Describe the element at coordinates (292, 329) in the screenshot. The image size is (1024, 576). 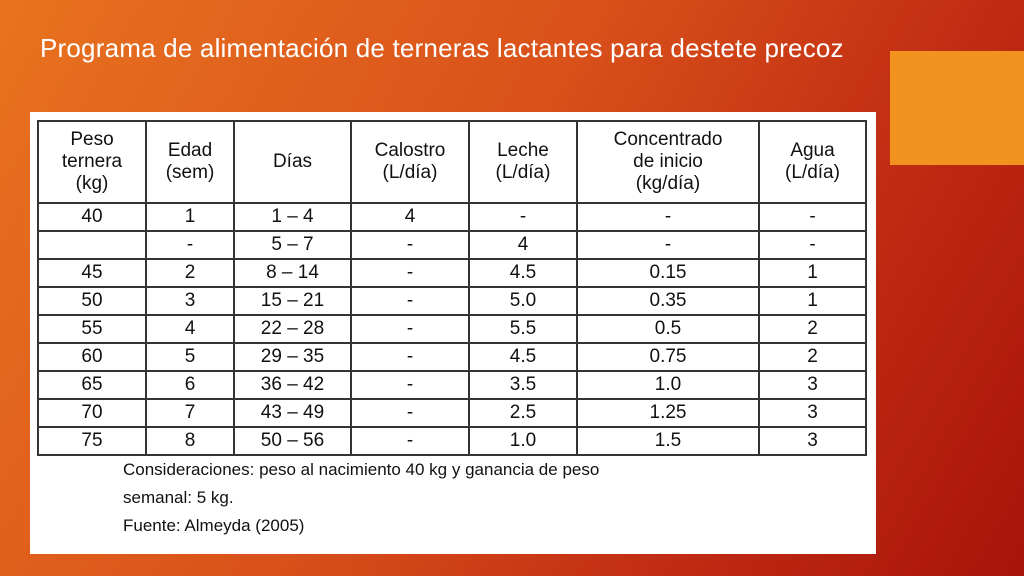
I see `table-cell-dias: 22 – 28` at that location.